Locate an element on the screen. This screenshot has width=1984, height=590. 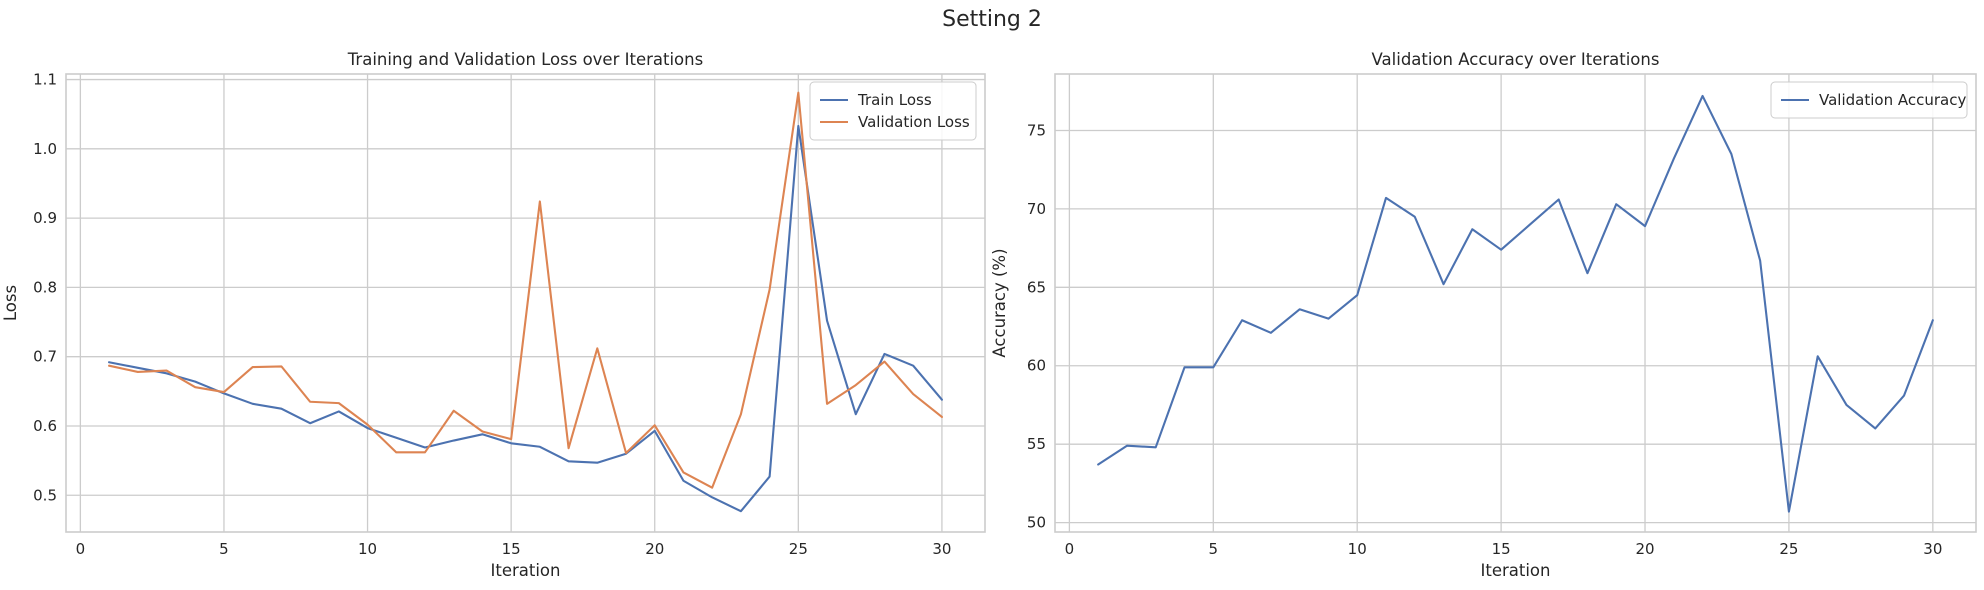
chart0-x-tick-label: 0 is located at coordinates (81, 549).